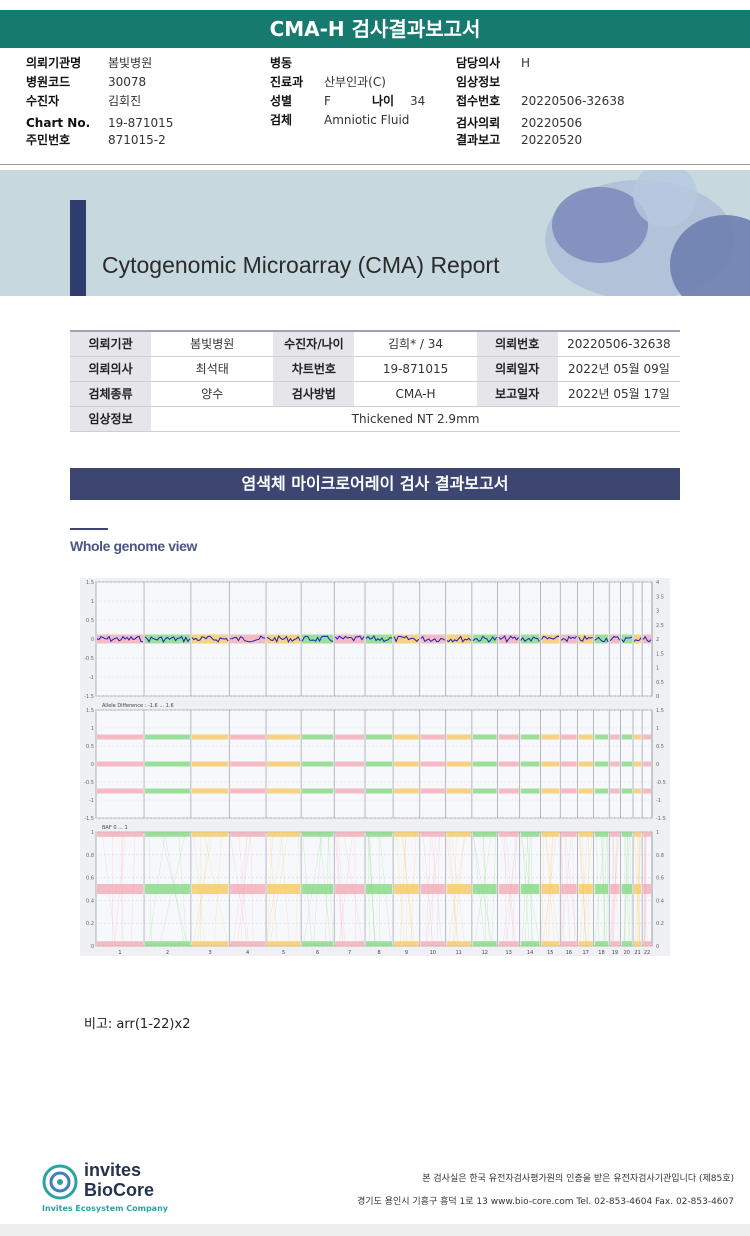 The image size is (750, 1236). What do you see at coordinates (459, 953) in the screenshot?
I see `chromosome-label: 11` at bounding box center [459, 953].